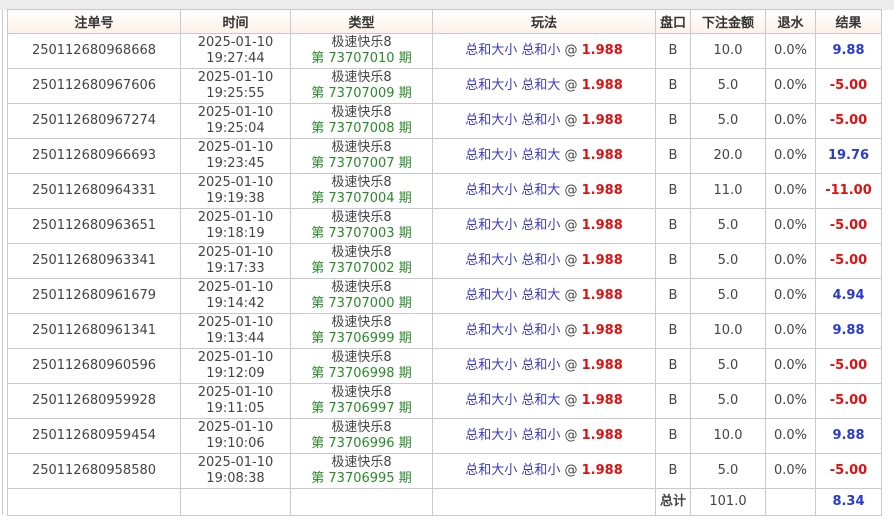 The width and height of the screenshot is (894, 526). What do you see at coordinates (235, 338) in the screenshot?
I see `bet-clock: 19:13:44` at bounding box center [235, 338].